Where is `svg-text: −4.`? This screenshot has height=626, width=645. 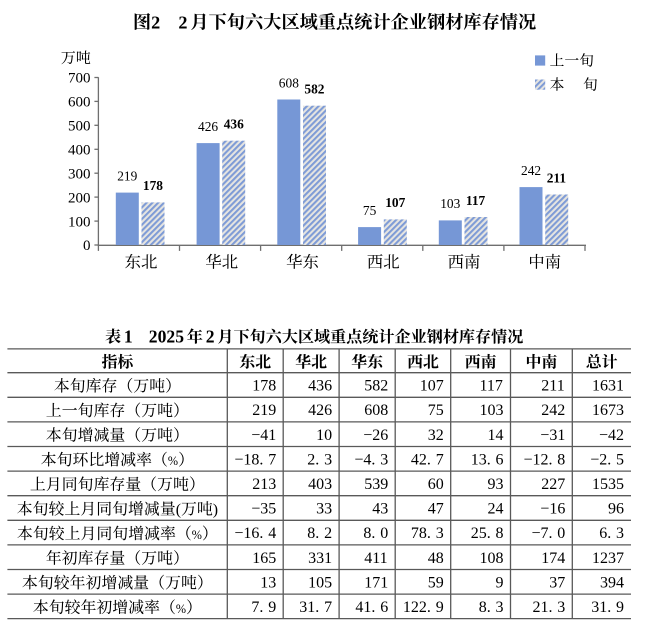 svg-text: −4. is located at coordinates (364, 459).